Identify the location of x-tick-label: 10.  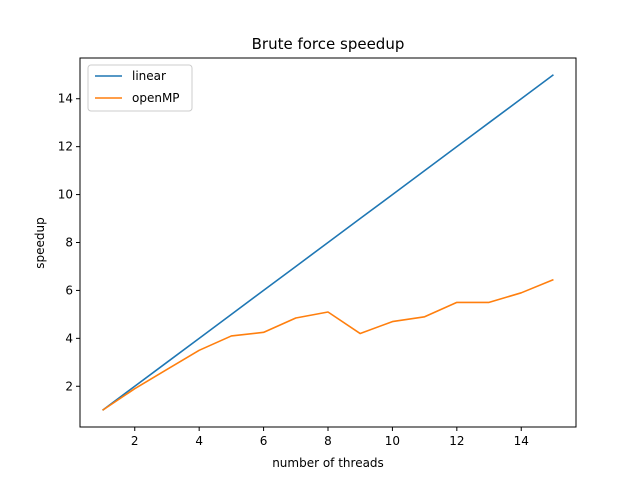
(392, 441).